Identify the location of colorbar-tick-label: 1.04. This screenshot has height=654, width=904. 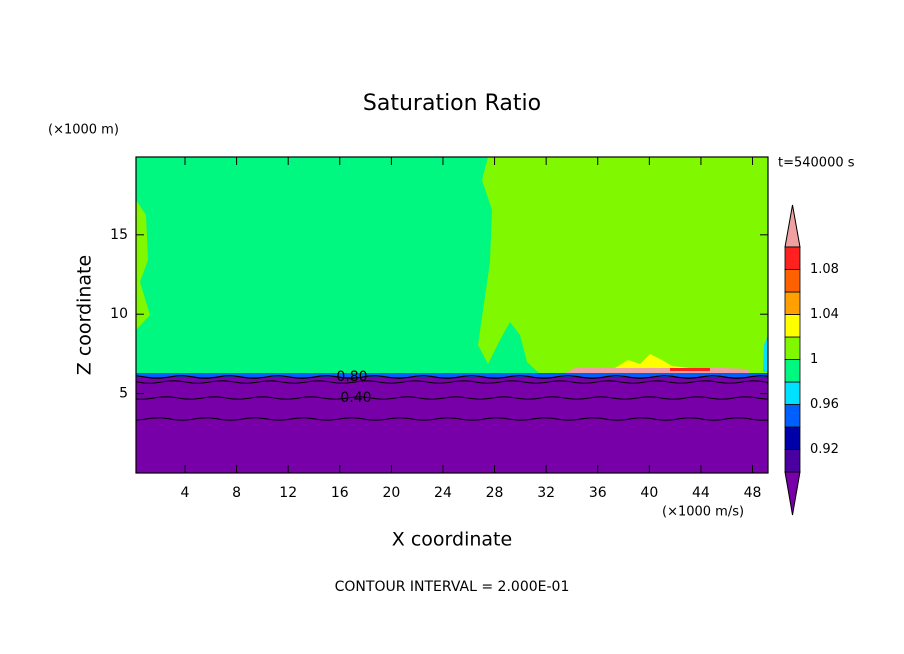
(824, 314).